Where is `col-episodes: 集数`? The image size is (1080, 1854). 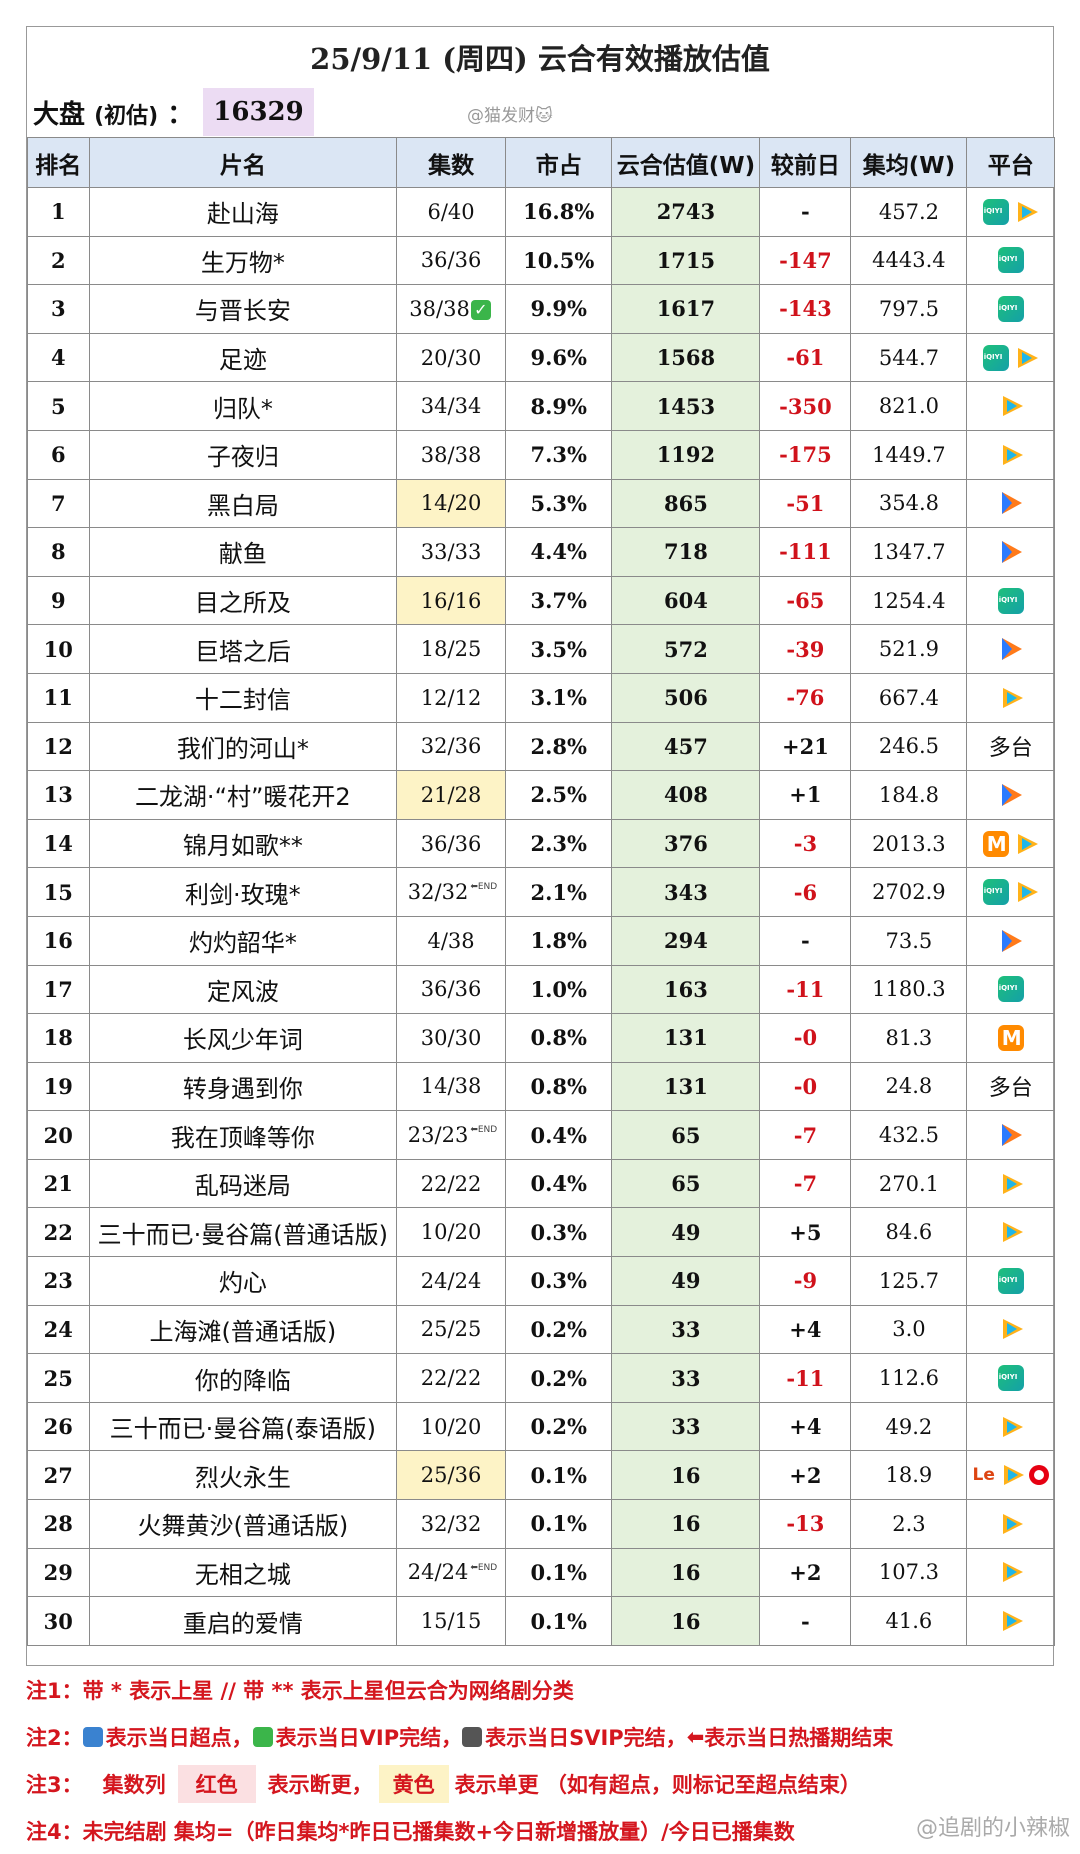
col-episodes: 集数 is located at coordinates (451, 162).